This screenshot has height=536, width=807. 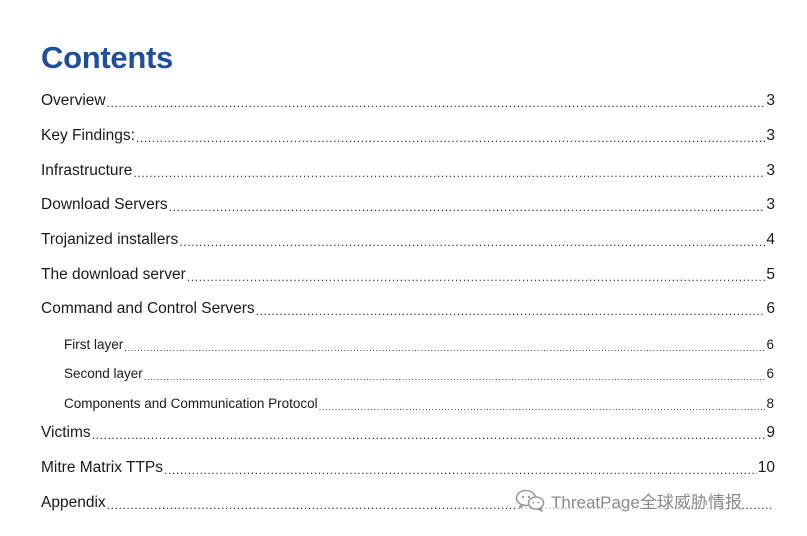 What do you see at coordinates (102, 467) in the screenshot?
I see `toc-entry-label: Mitre Matrix TTPs` at bounding box center [102, 467].